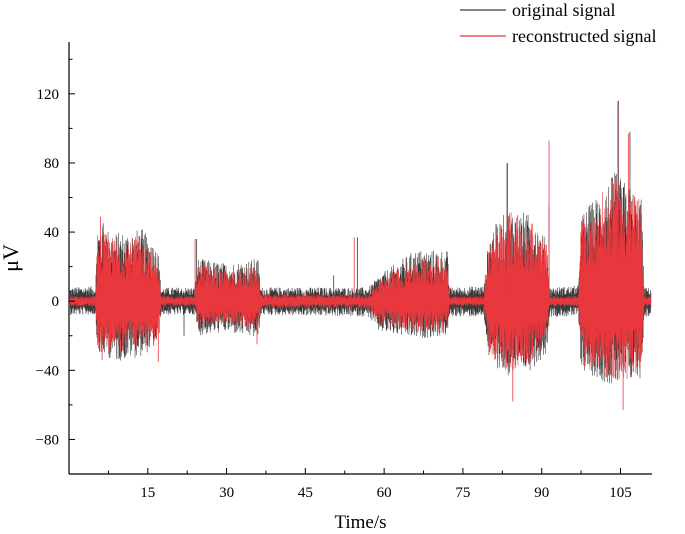 The width and height of the screenshot is (685, 534). Describe the element at coordinates (360, 522) in the screenshot. I see `x-axis-title: Time/s` at that location.